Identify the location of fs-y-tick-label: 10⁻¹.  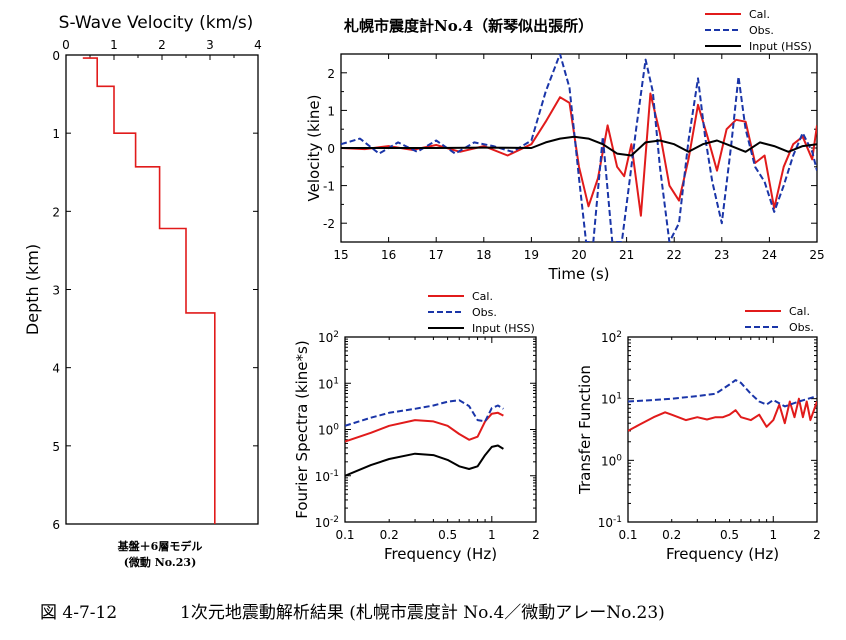
(327, 476).